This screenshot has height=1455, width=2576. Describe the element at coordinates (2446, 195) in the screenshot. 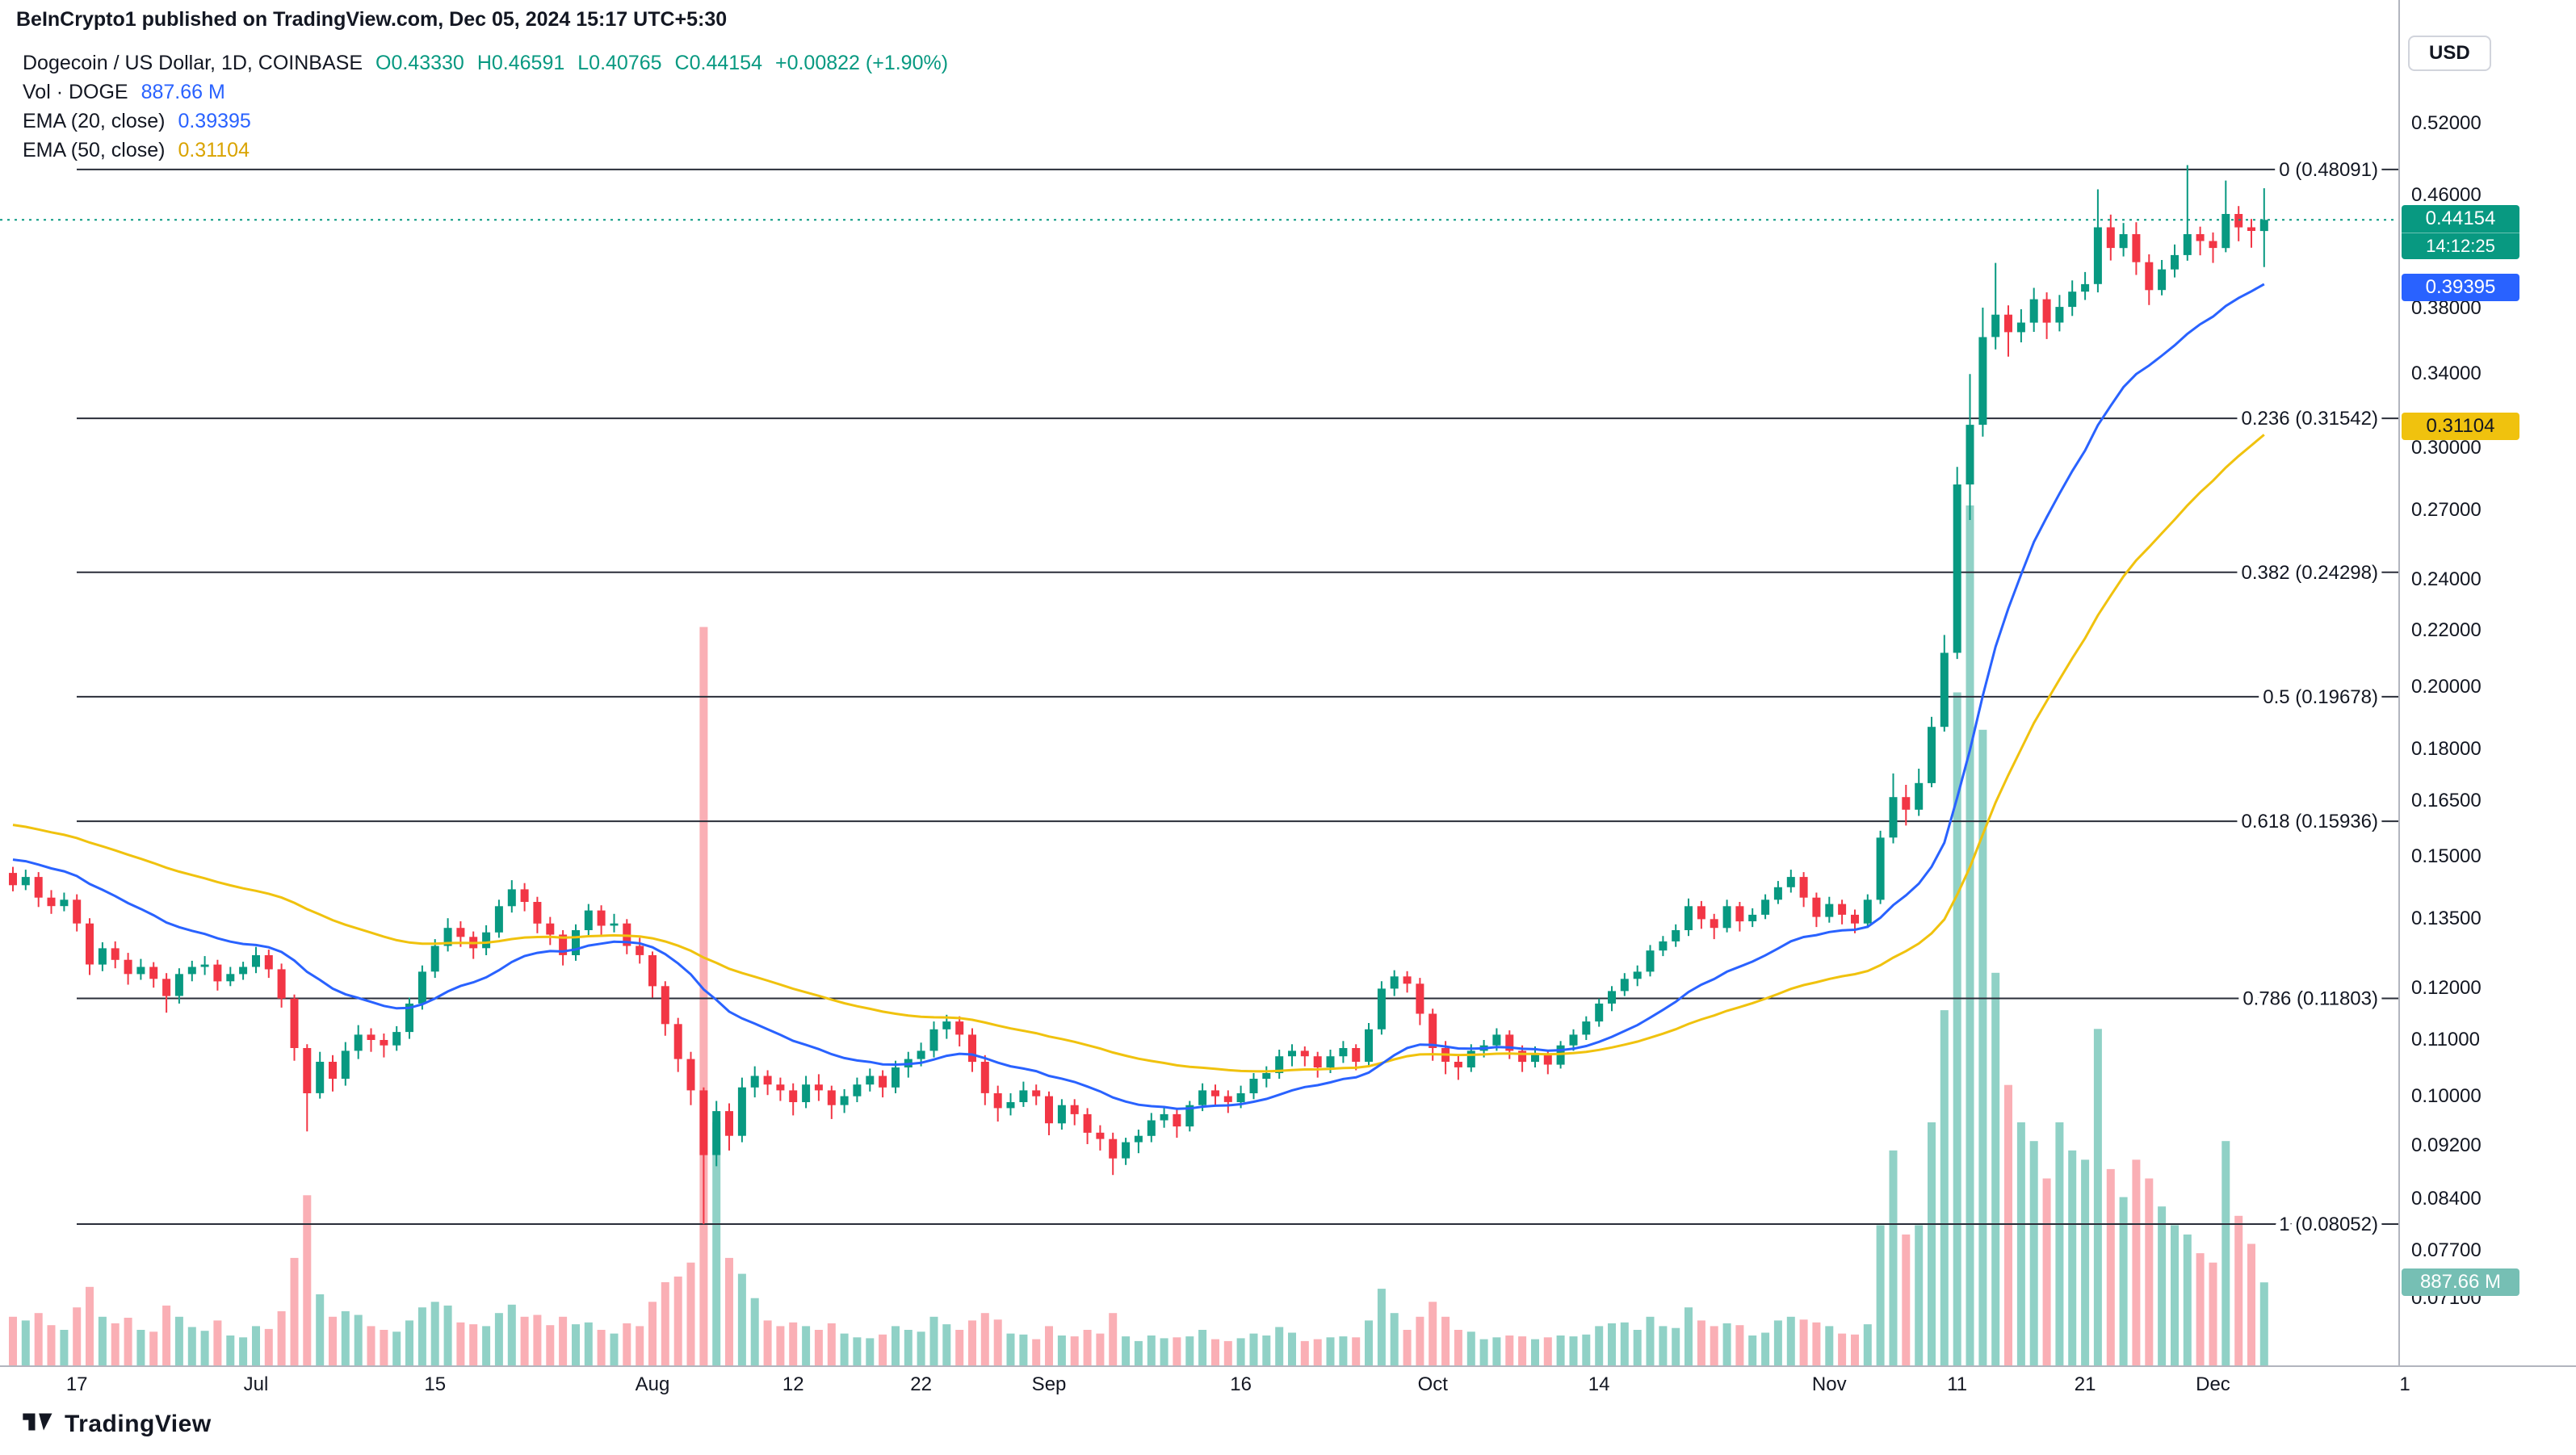

I see `price-axis-label: 0.46000` at that location.